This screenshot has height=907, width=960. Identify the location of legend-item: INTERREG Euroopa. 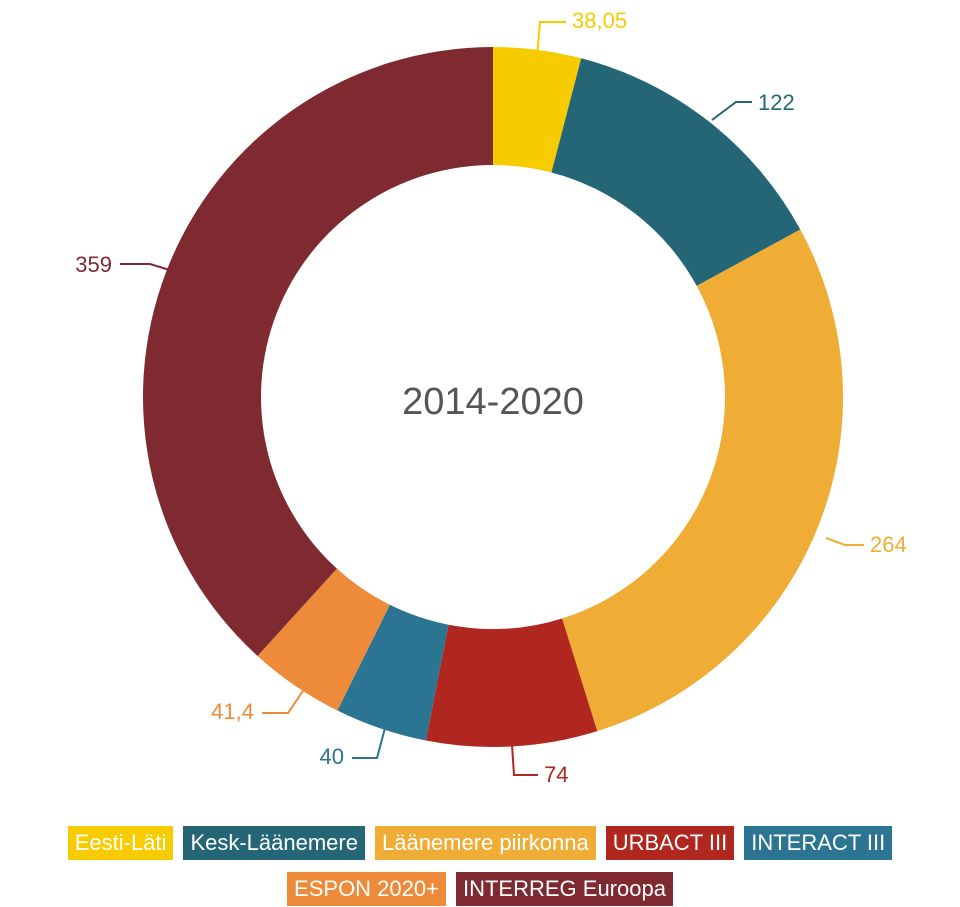
(564, 889).